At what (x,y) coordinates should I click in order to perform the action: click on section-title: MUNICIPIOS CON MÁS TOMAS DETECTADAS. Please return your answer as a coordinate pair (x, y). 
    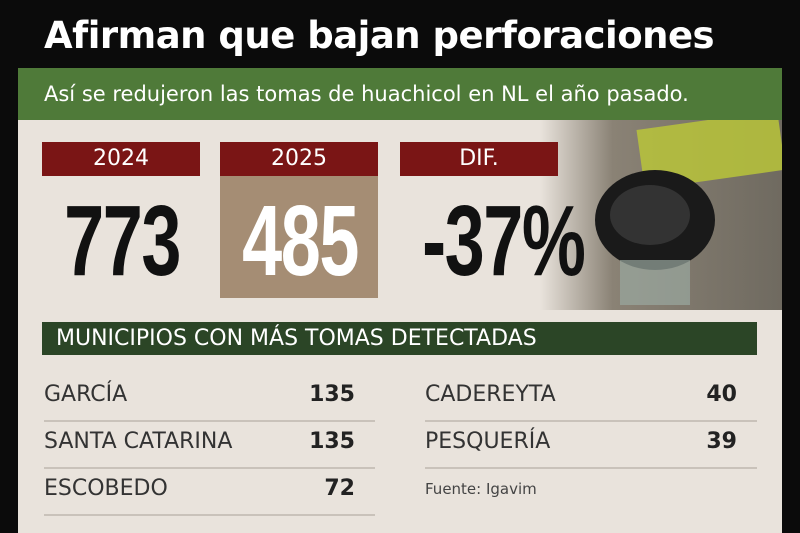
    Looking at the image, I should click on (296, 338).